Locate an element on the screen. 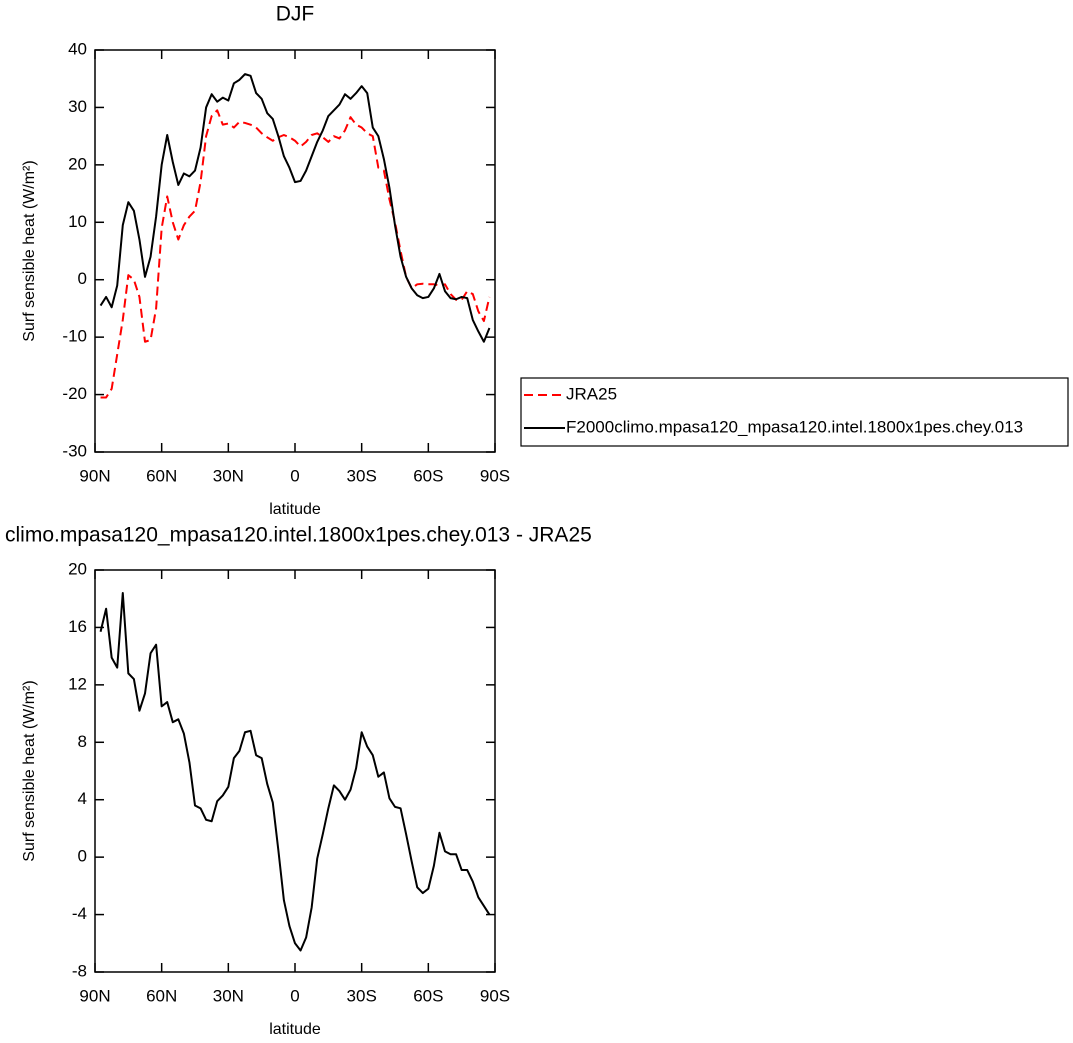  y-tick-label: -10 is located at coordinates (74, 336).